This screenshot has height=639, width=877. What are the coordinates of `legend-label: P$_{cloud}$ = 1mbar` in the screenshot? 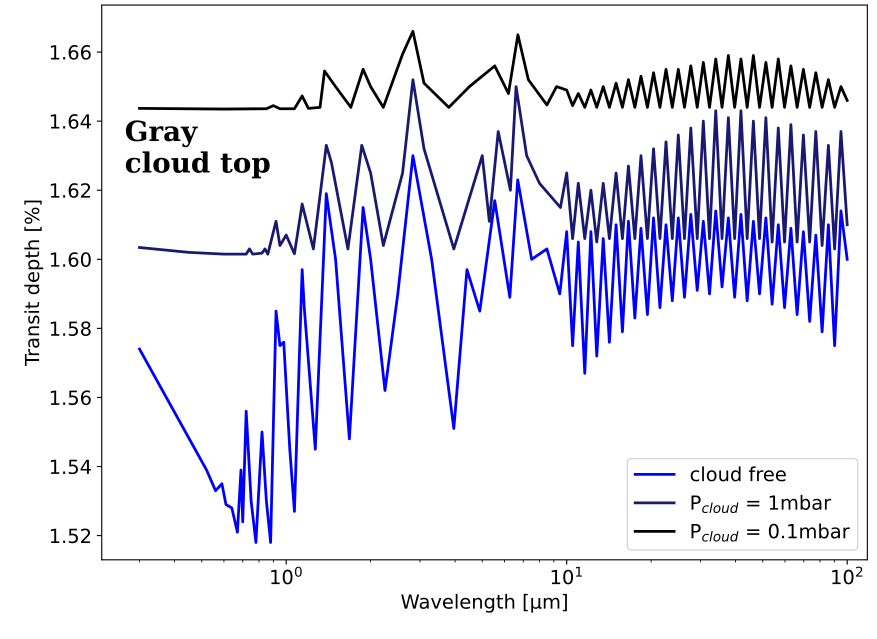 It's located at (762, 504).